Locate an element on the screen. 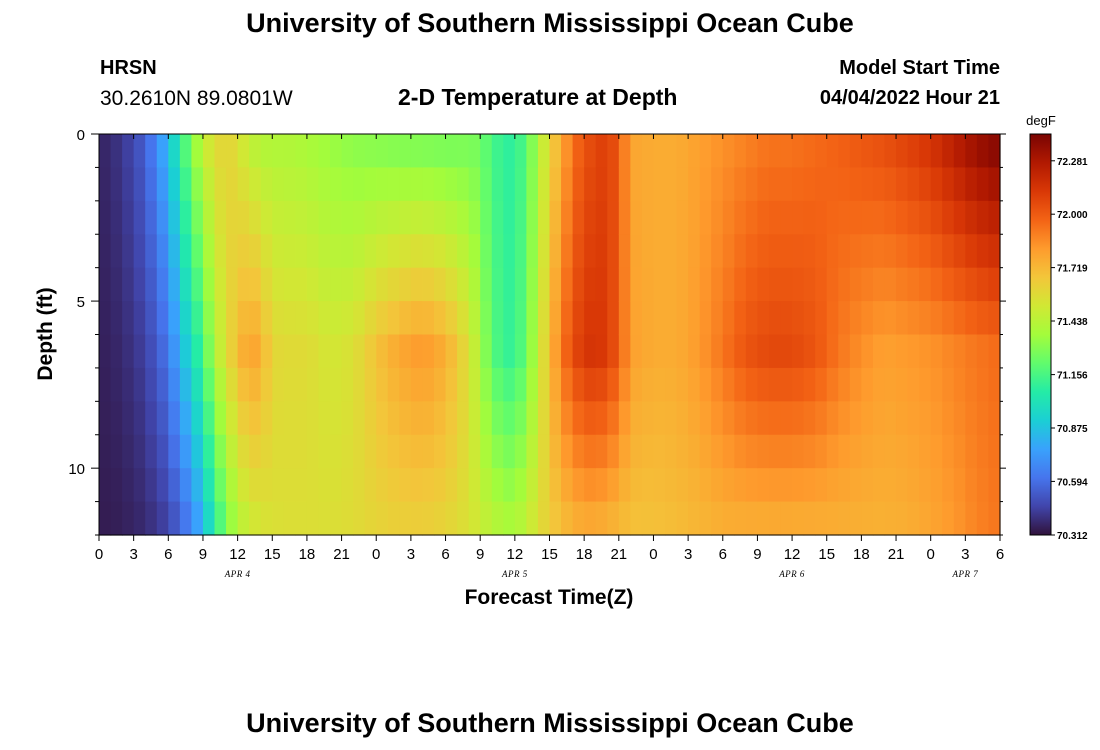  colorbar-tick-label: 70.312 is located at coordinates (1072, 536).